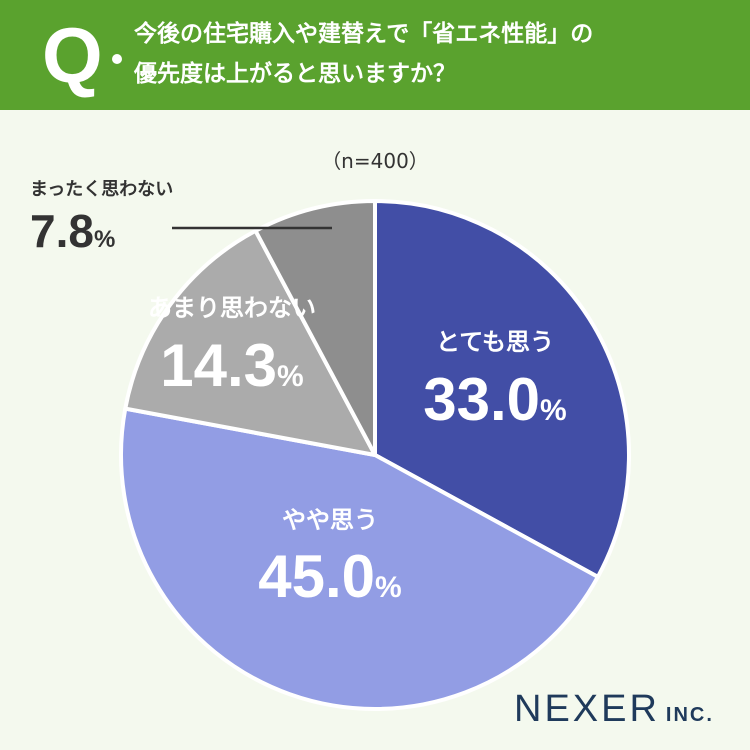  What do you see at coordinates (290, 376) in the screenshot?
I see `slice-amari-omowanai-value-unit: %` at bounding box center [290, 376].